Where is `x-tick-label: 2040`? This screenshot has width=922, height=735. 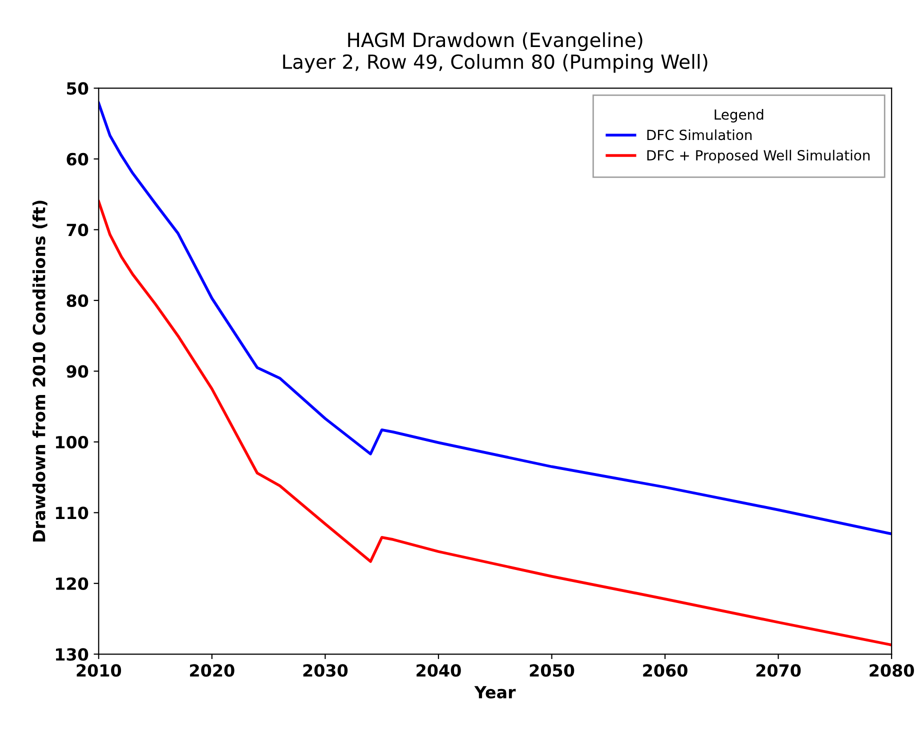
x-tick-label: 2040 is located at coordinates (438, 670).